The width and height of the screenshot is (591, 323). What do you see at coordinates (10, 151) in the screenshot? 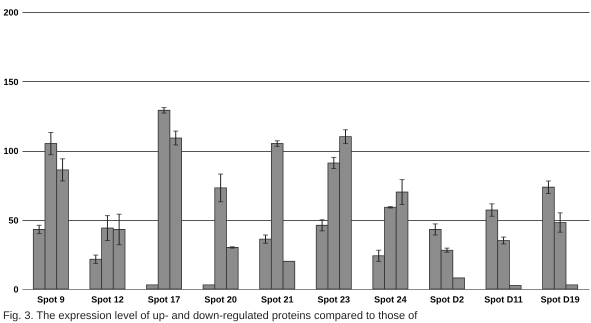
I see `y-tick-label: 100` at bounding box center [10, 151].